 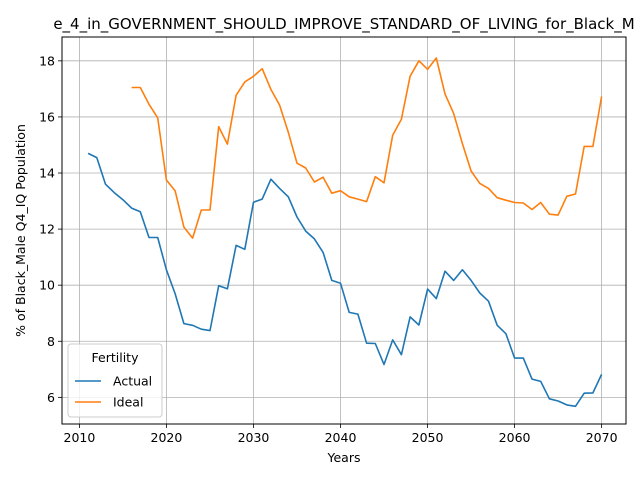 What do you see at coordinates (132, 381) in the screenshot?
I see `legend-label-actual: Actual` at bounding box center [132, 381].